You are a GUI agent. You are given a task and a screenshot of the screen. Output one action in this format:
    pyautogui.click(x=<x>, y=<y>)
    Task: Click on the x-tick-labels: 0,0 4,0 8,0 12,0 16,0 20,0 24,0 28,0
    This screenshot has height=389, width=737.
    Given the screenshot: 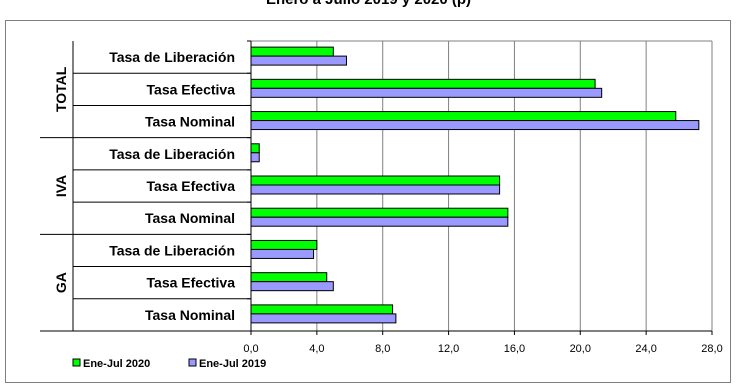 What is the action you would take?
    pyautogui.click(x=482, y=349)
    